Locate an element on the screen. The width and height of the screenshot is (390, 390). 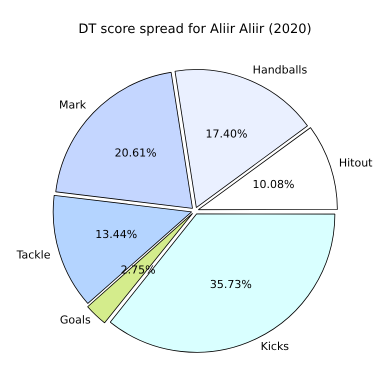
slice-label: Kicks is located at coordinates (275, 347).